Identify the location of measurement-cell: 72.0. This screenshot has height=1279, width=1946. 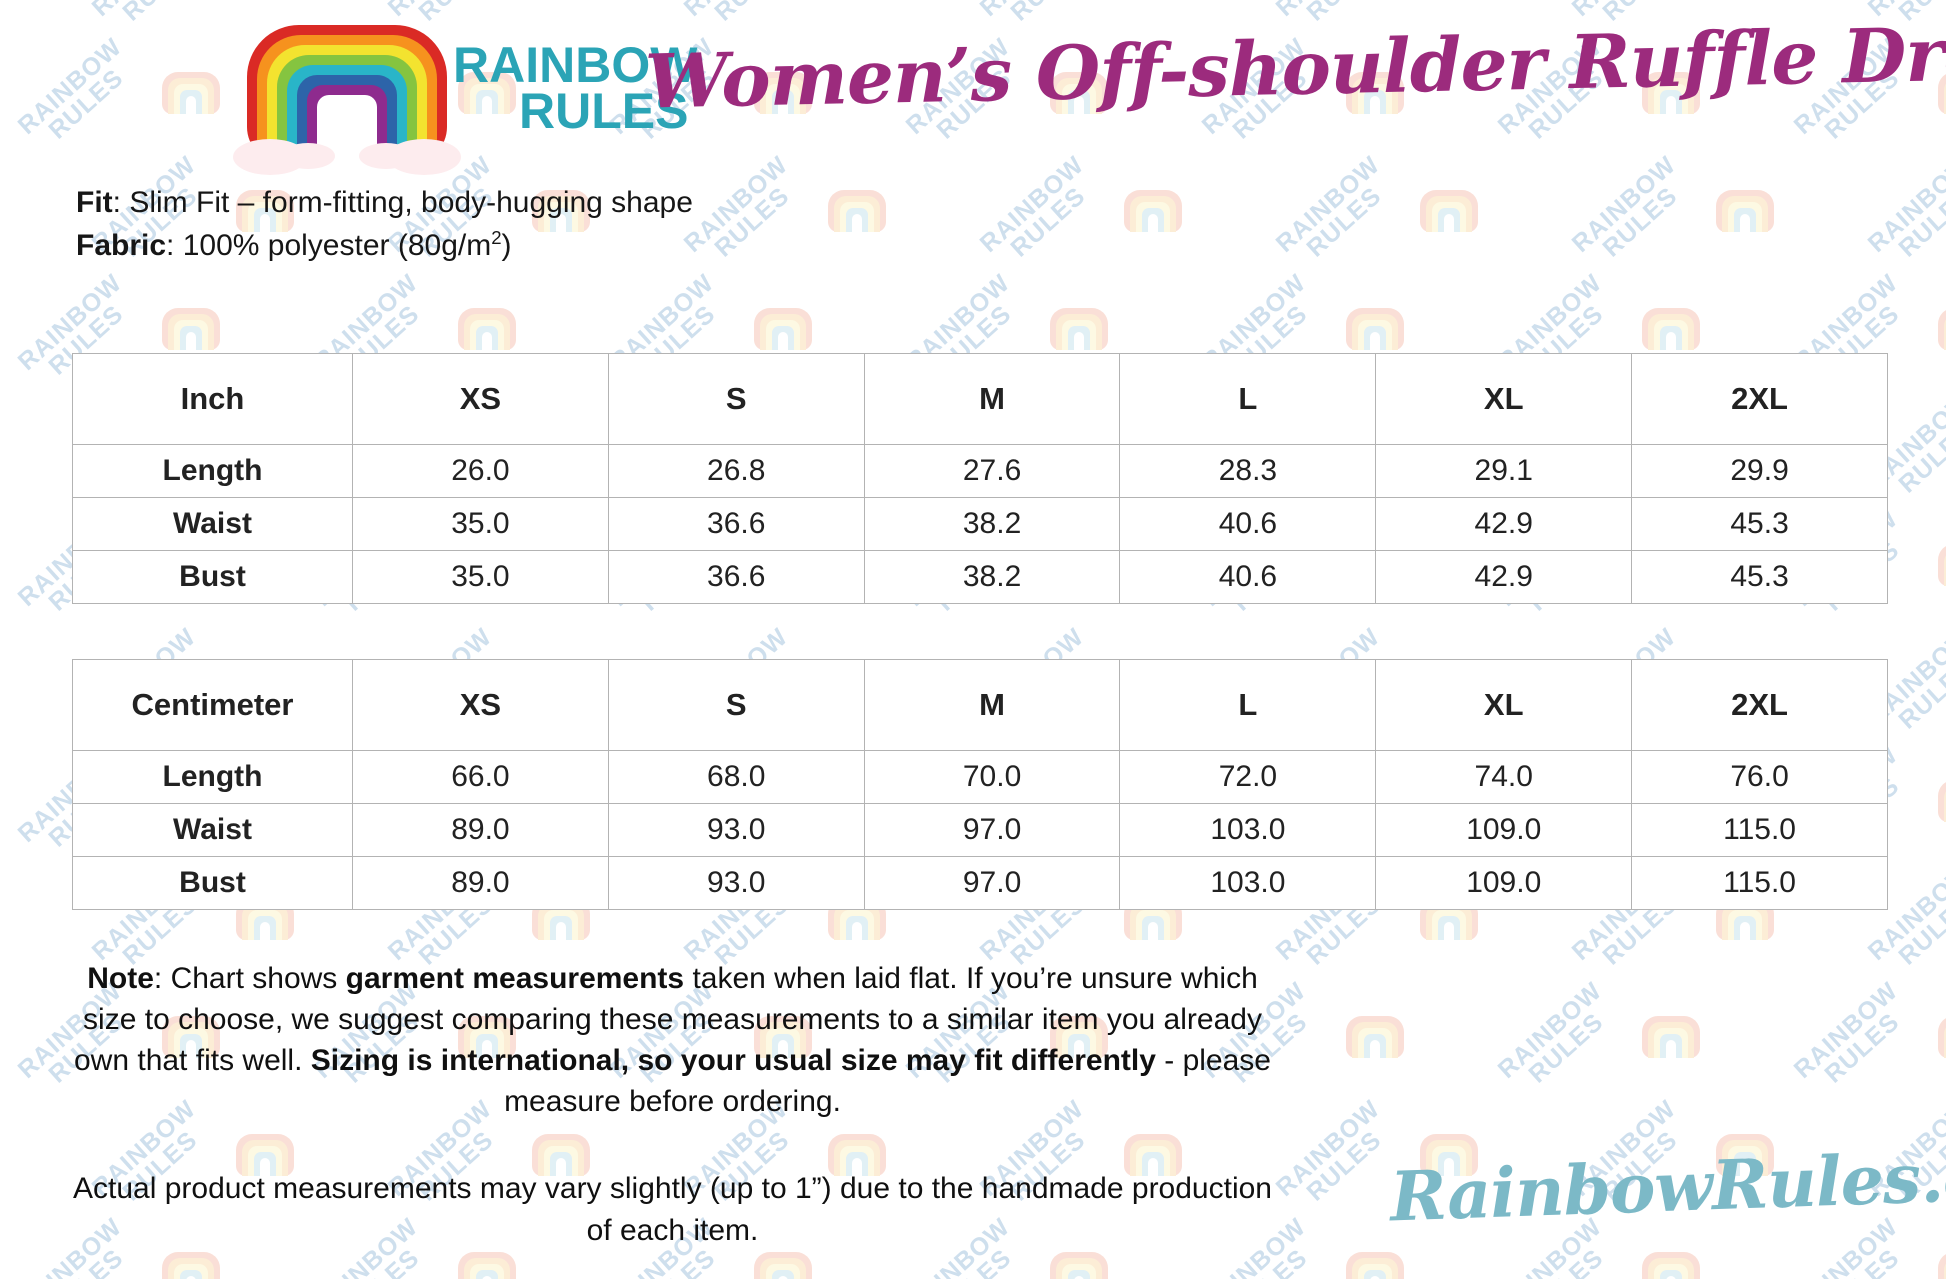
(1248, 777).